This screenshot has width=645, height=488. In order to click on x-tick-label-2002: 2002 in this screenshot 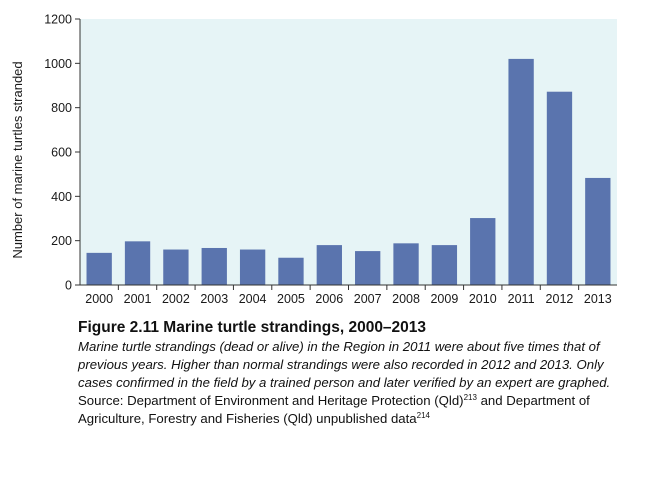, I will do `click(176, 299)`.